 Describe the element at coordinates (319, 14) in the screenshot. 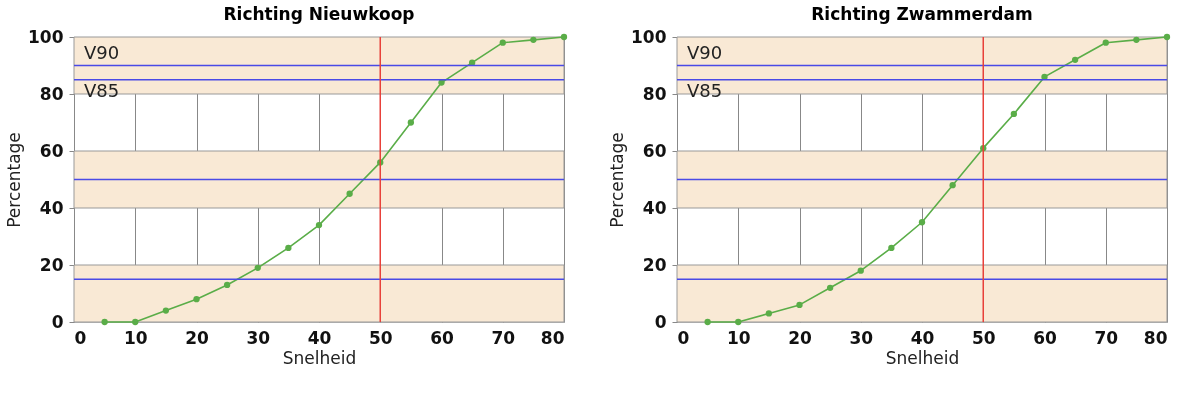

I see `chart-title: Richting Nieuwkoop` at that location.